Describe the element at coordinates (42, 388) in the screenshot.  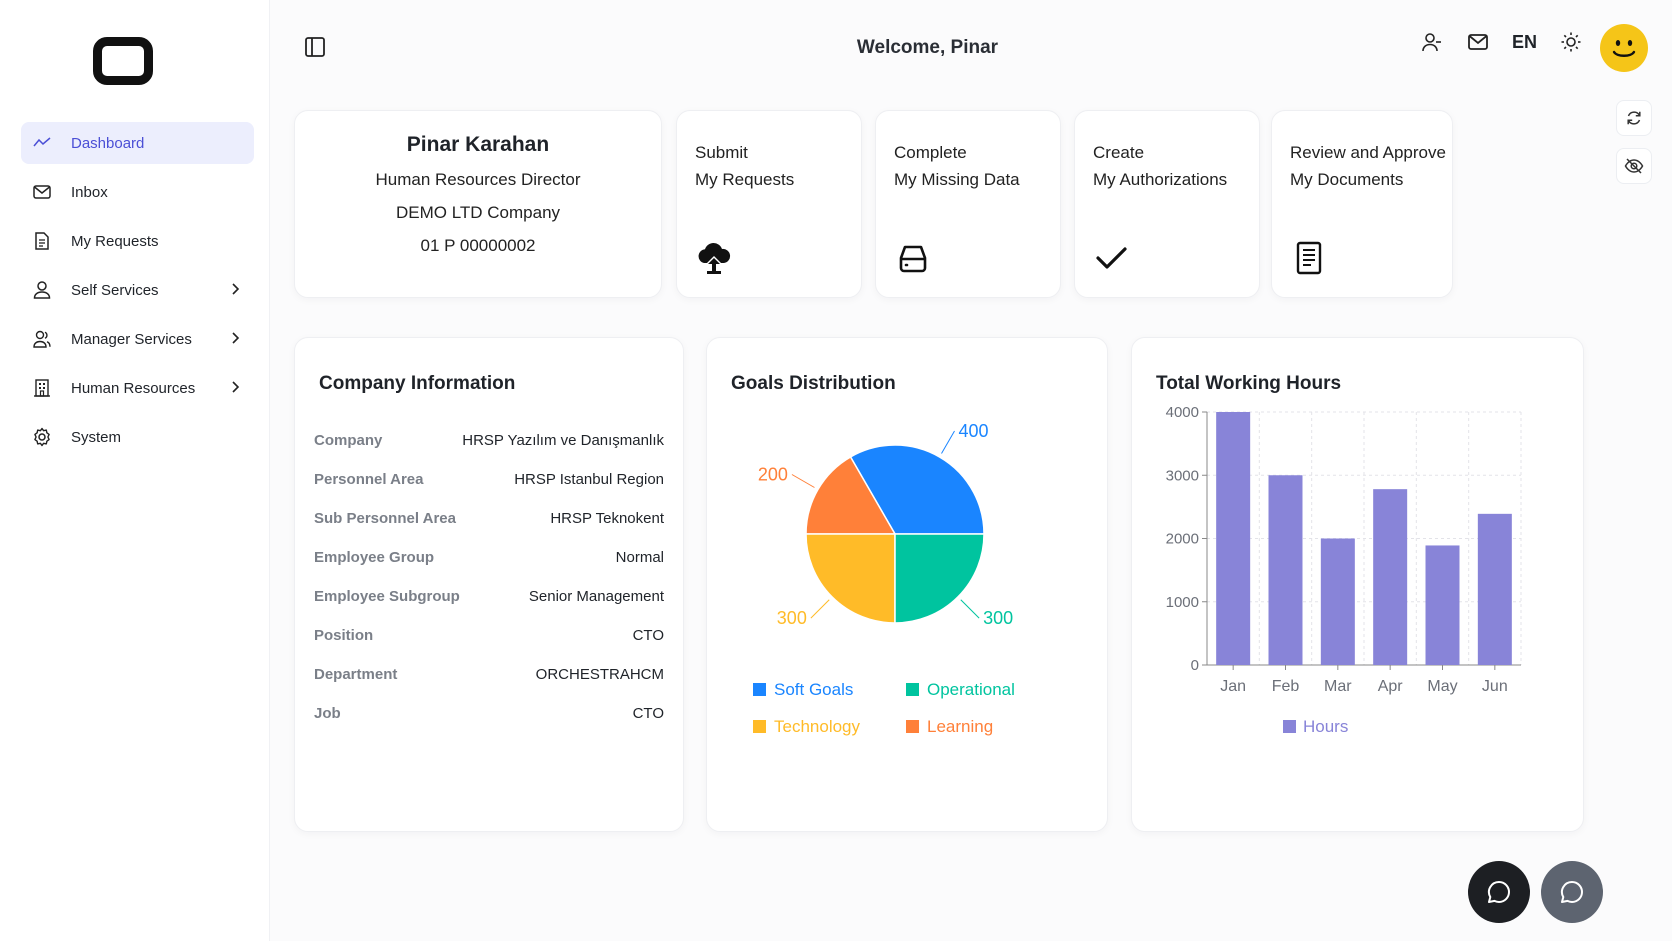
I see `building-icon` at that location.